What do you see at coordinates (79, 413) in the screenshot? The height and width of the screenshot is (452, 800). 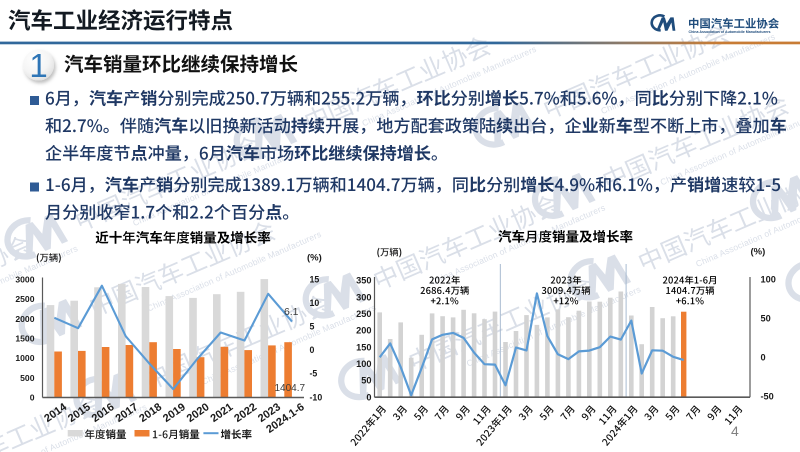 I see `svg-text: 2015` at bounding box center [79, 413].